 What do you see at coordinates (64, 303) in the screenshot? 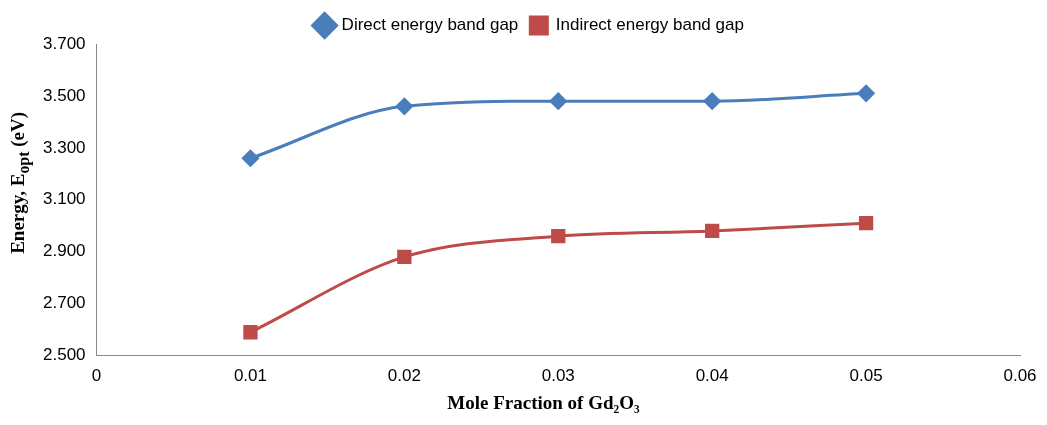
I see `y-tick-label: 2.700` at bounding box center [64, 303].